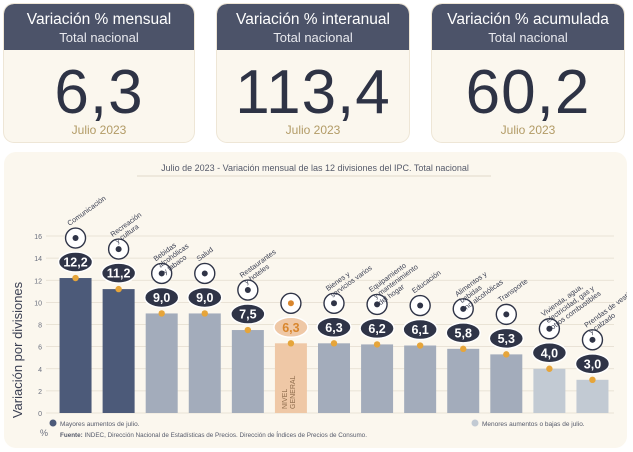 This screenshot has height=452, width=633. I want to click on category-label: Salud, so click(205, 254).